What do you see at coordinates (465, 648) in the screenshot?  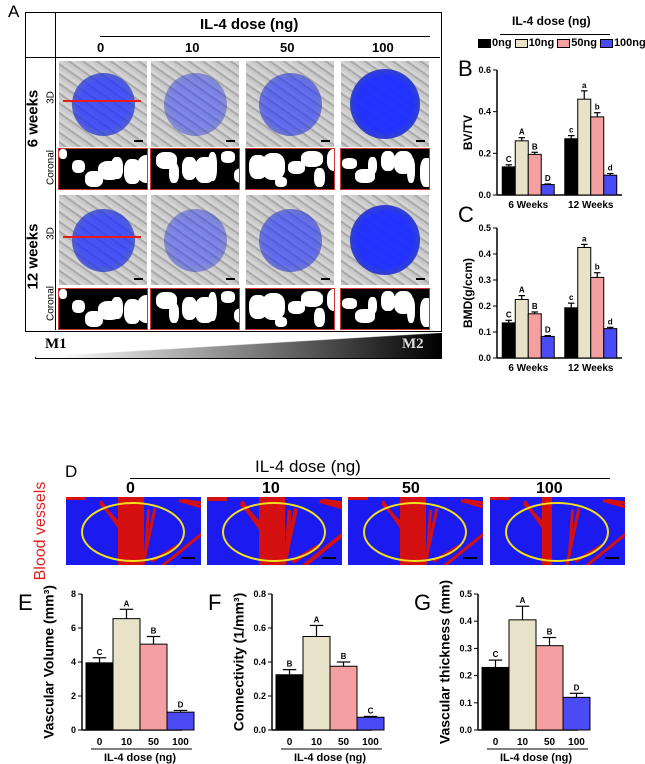 I see `y-tick-label: 0.3` at bounding box center [465, 648].